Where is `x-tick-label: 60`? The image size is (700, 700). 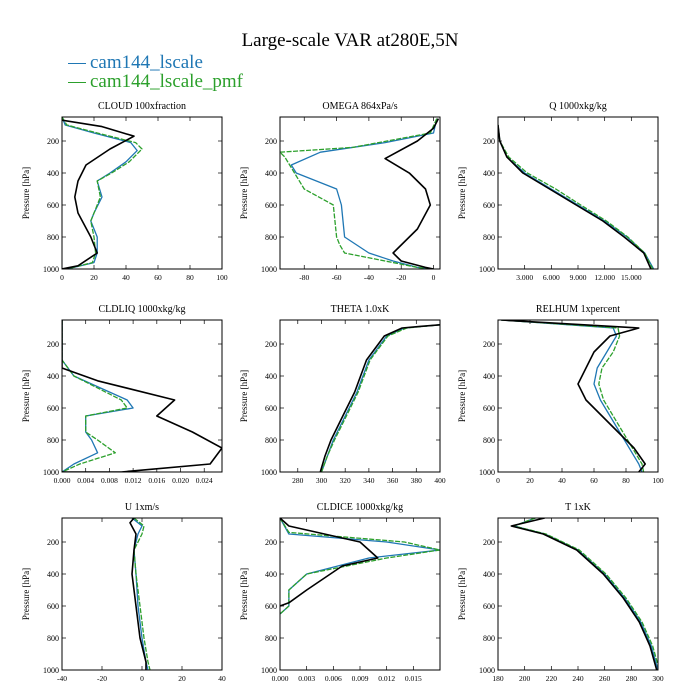 x-tick-label: 60 is located at coordinates (594, 480).